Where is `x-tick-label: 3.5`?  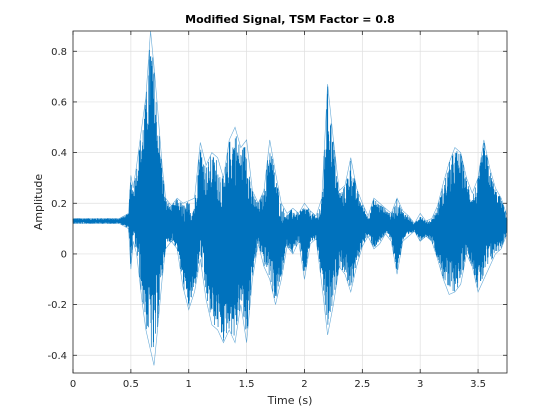
x-tick-label: 3.5 is located at coordinates (478, 384).